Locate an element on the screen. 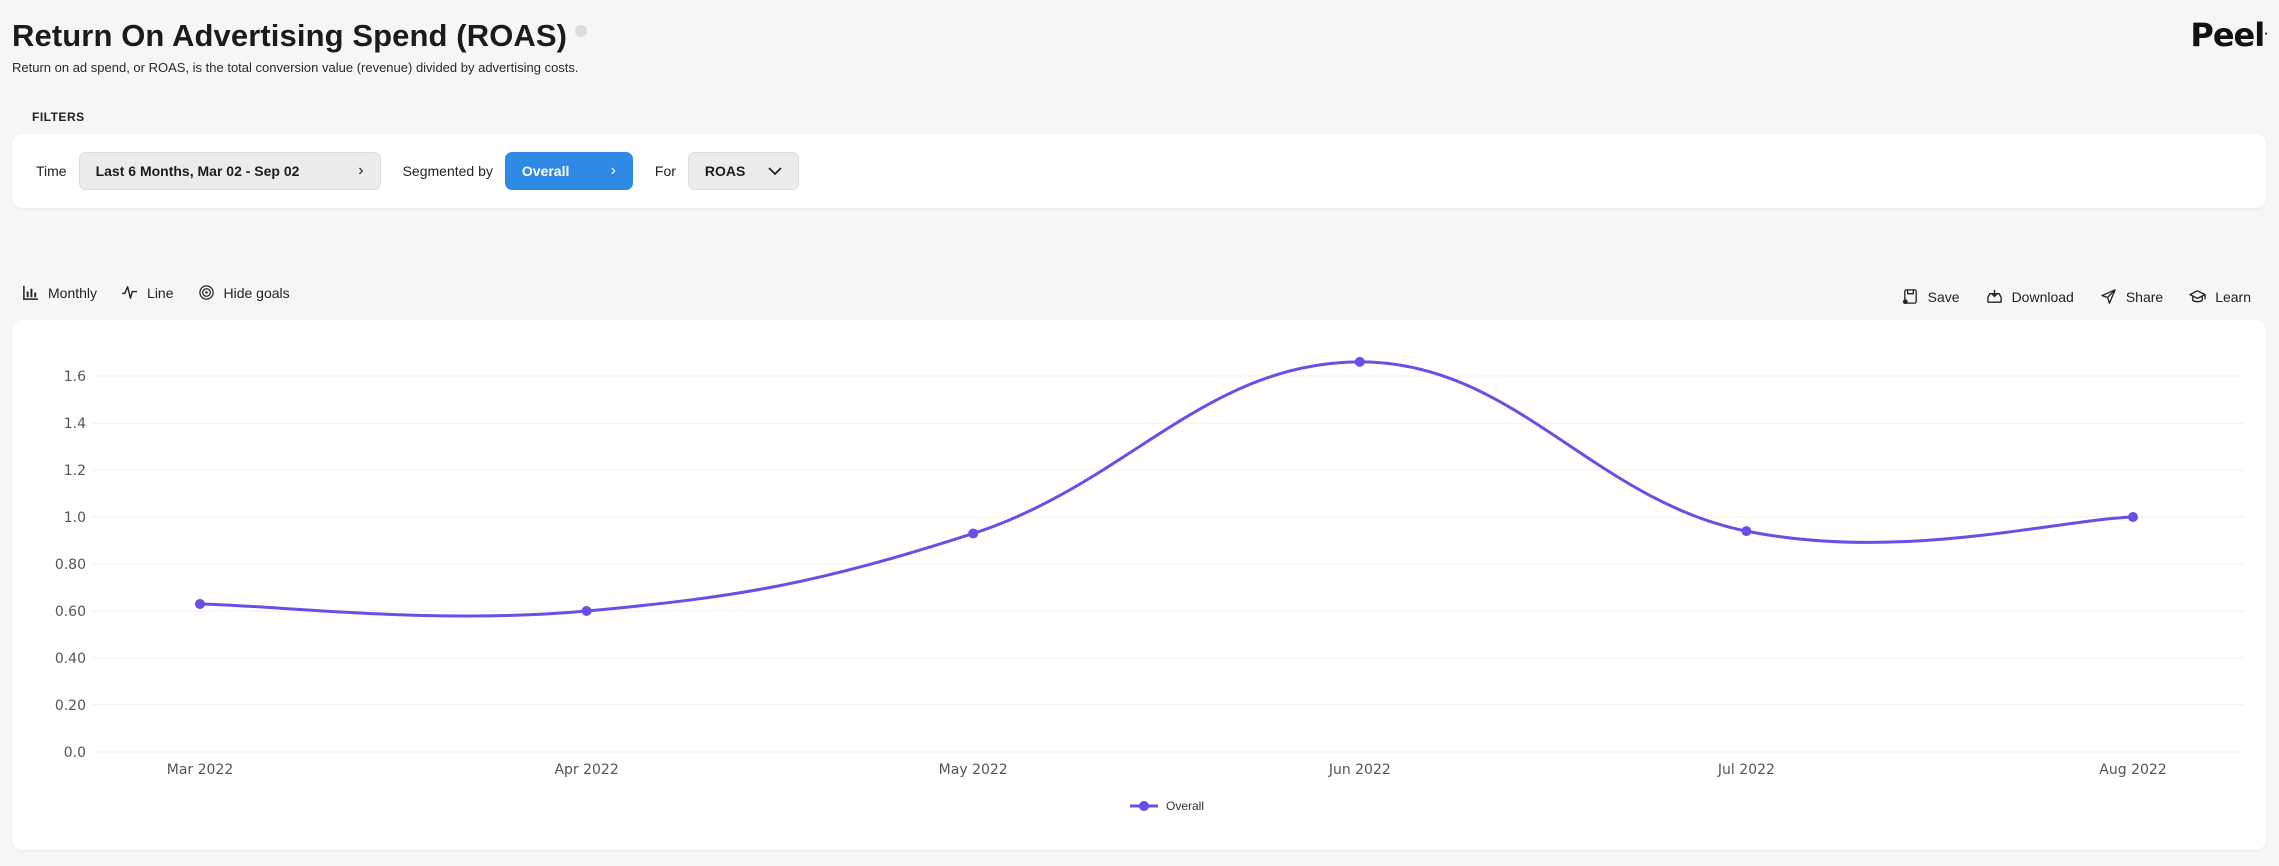 This screenshot has width=2279, height=866. for-label: For is located at coordinates (665, 171).